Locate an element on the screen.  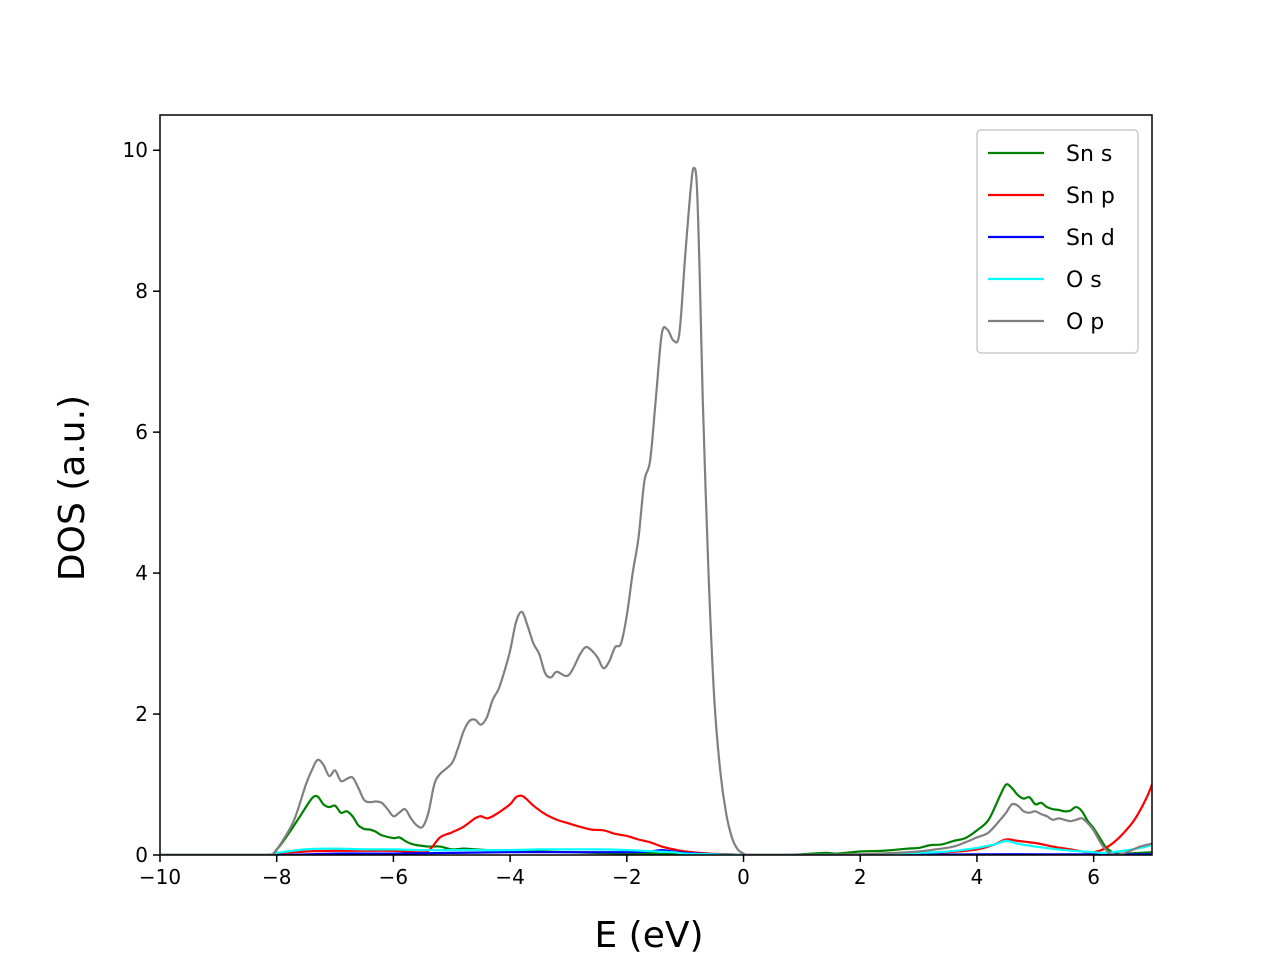
x-axis-label: E (eV) is located at coordinates (648, 935).